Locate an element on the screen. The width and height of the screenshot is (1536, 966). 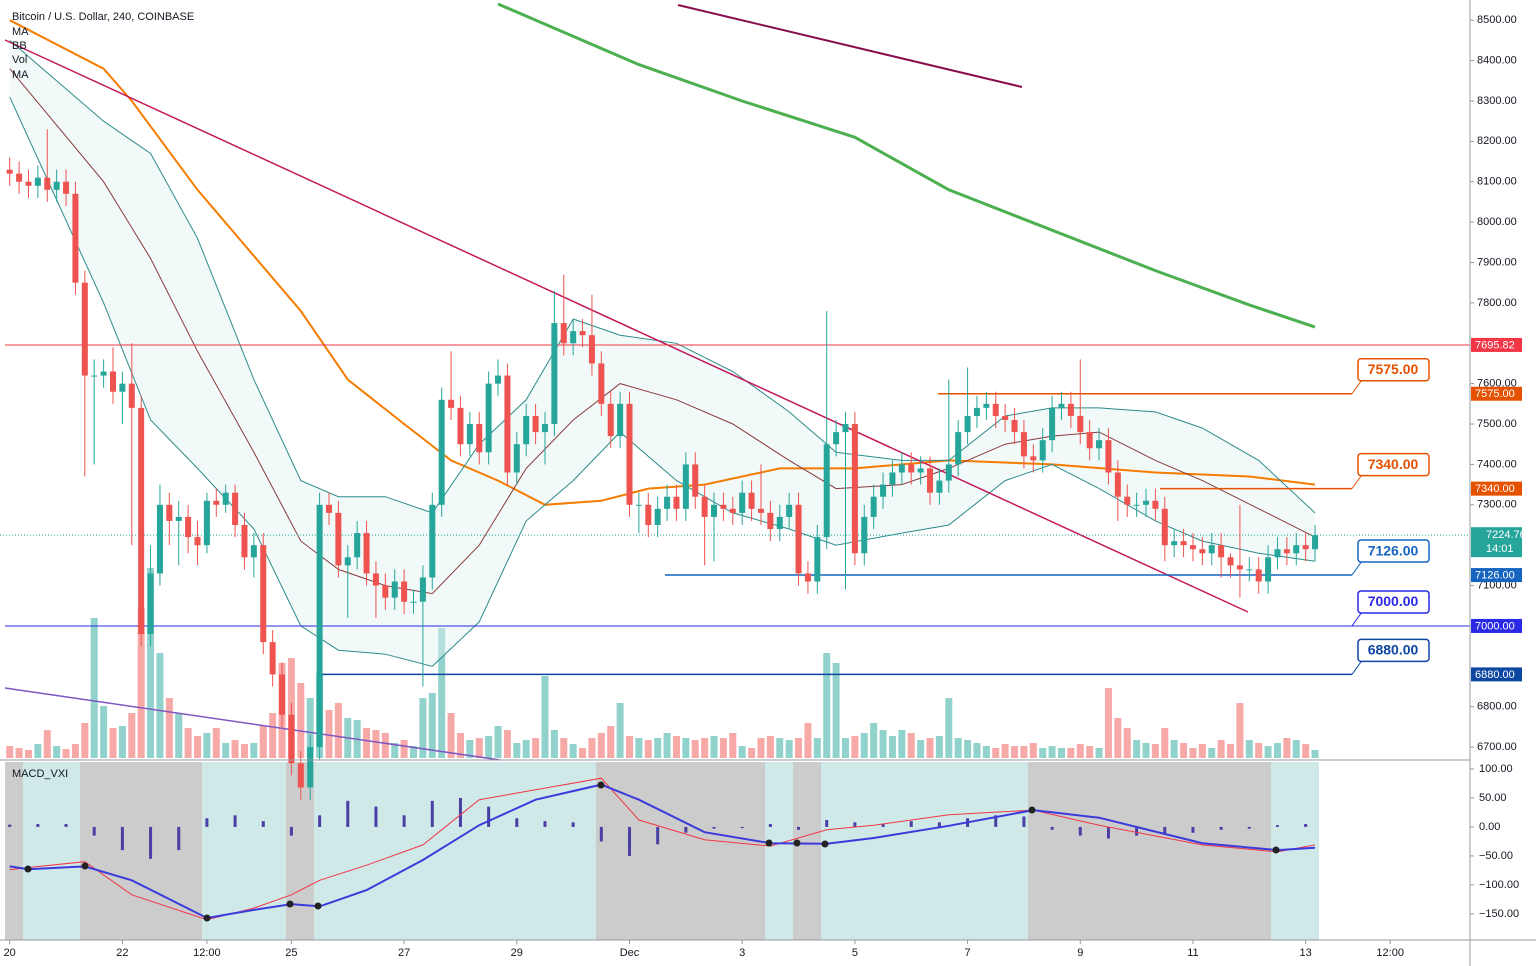
y-tick-label: 8200.00 is located at coordinates (1497, 141).